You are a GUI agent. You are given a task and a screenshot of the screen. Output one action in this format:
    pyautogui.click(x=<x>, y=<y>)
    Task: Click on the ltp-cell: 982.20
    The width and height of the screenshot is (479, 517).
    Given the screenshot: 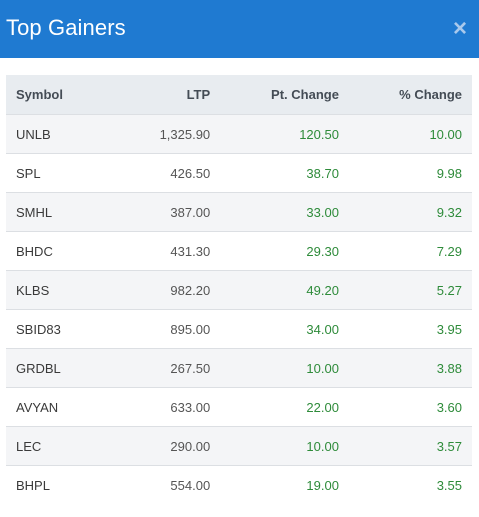 What is the action you would take?
    pyautogui.click(x=152, y=290)
    